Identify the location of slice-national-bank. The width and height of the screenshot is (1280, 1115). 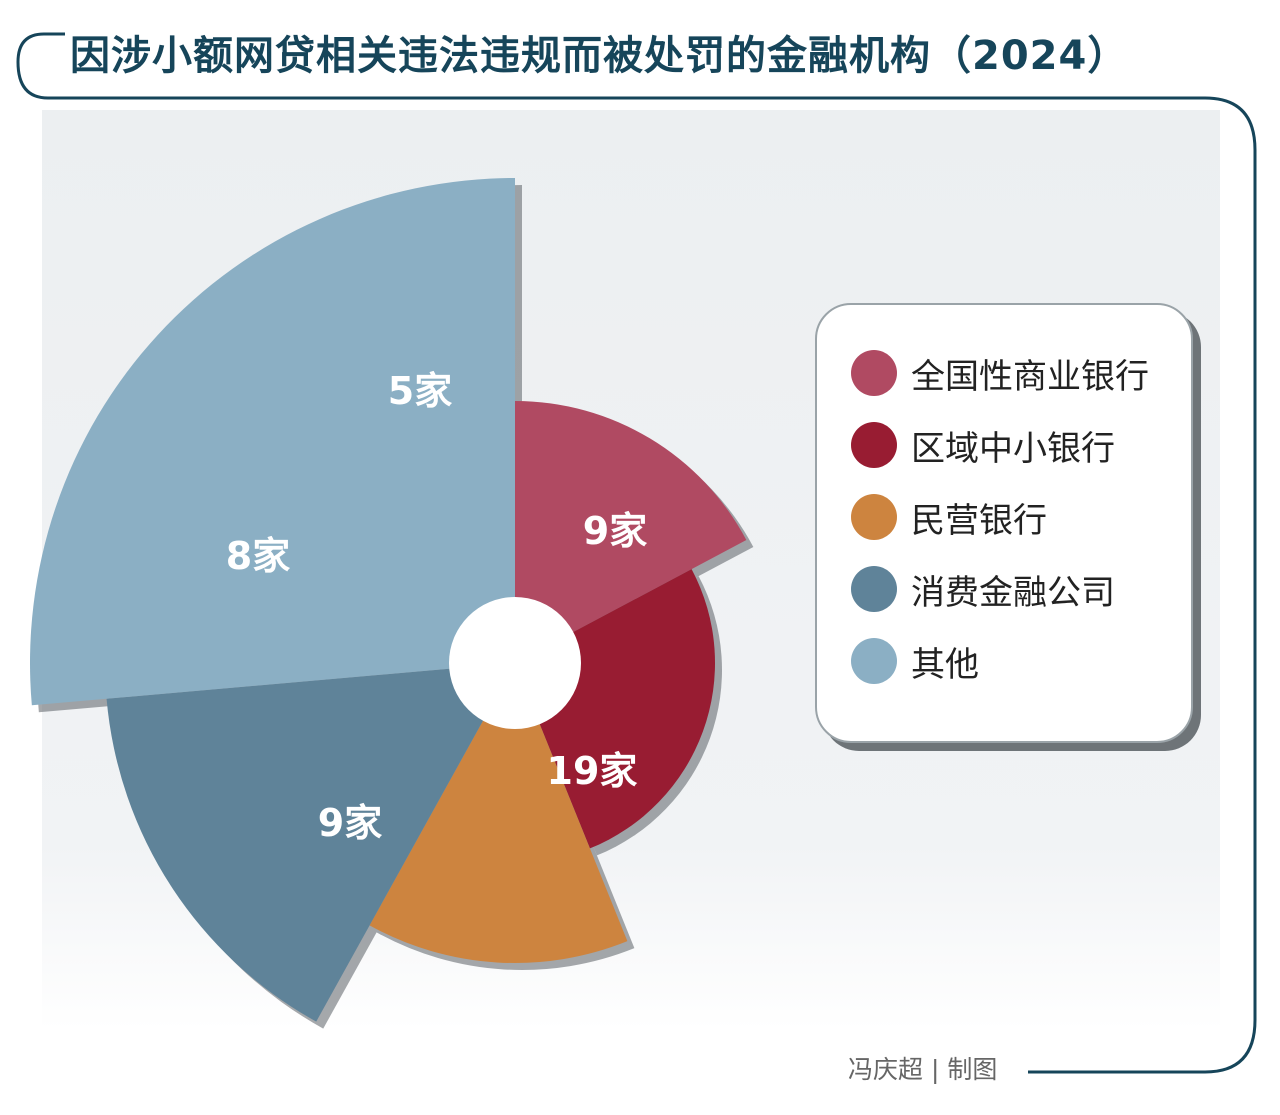
(631, 532).